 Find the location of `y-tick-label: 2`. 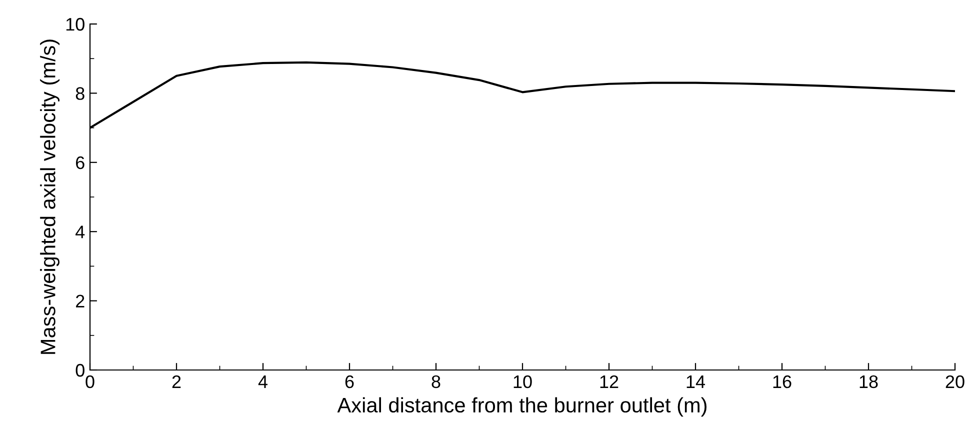

y-tick-label: 2 is located at coordinates (80, 301).